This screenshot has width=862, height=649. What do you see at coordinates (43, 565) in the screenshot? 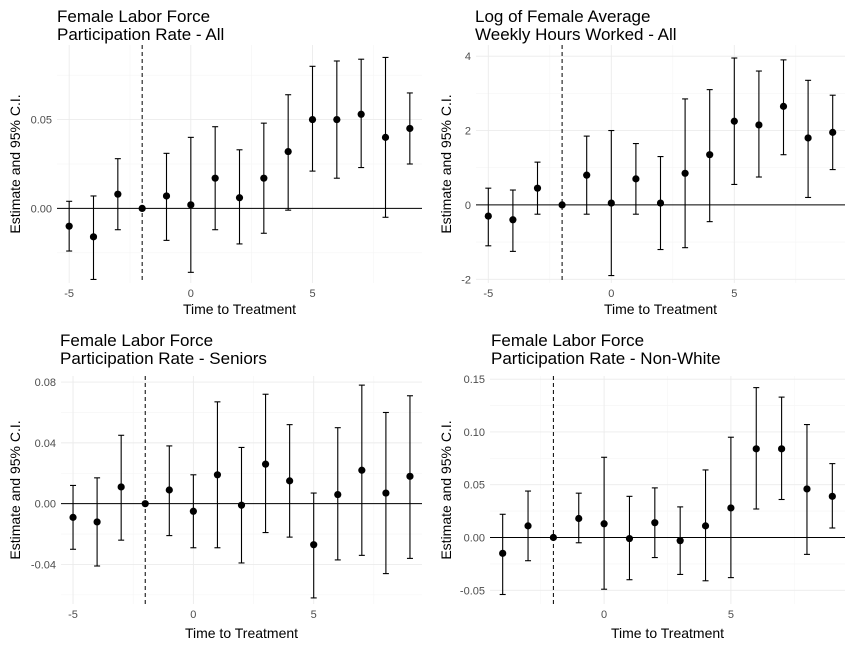
I see `y-tick-label: -0.04` at bounding box center [43, 565].